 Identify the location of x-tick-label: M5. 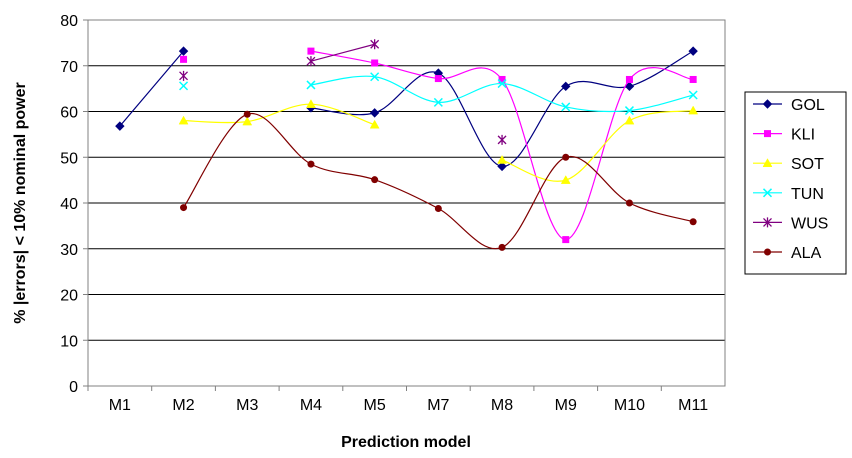
(375, 405).